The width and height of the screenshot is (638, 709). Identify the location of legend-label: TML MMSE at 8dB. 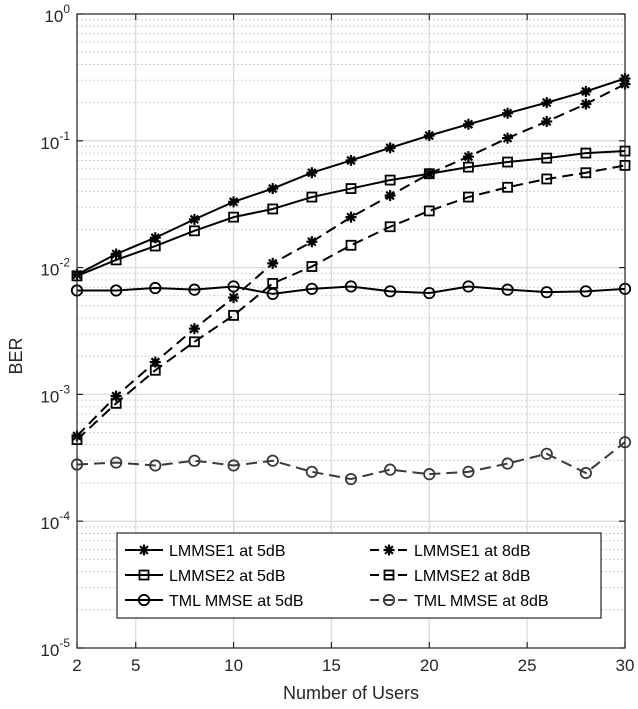
(481, 601).